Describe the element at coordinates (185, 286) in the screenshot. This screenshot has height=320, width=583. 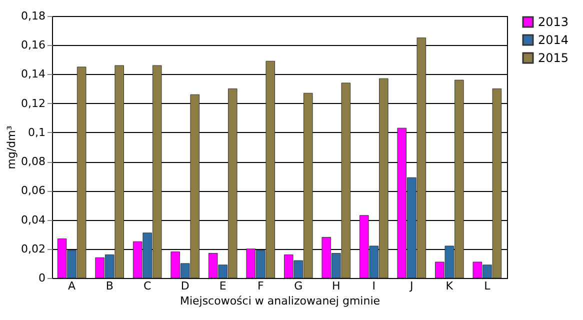
I see `x-tick-label: D` at that location.